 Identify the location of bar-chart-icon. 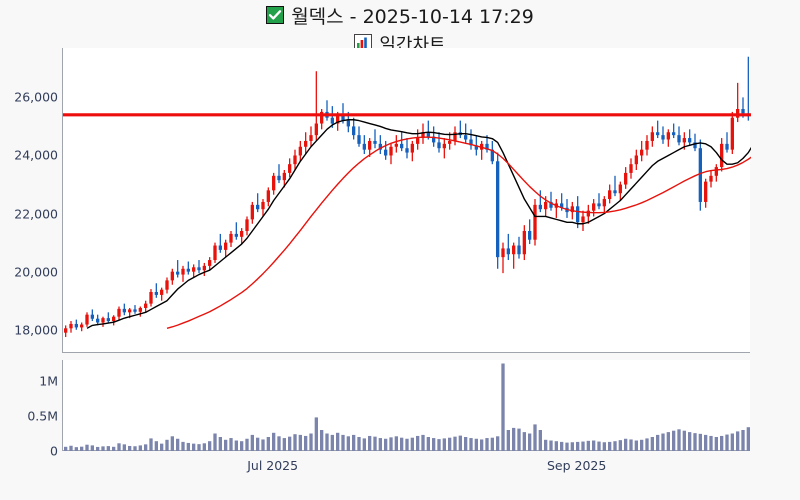
(363, 45).